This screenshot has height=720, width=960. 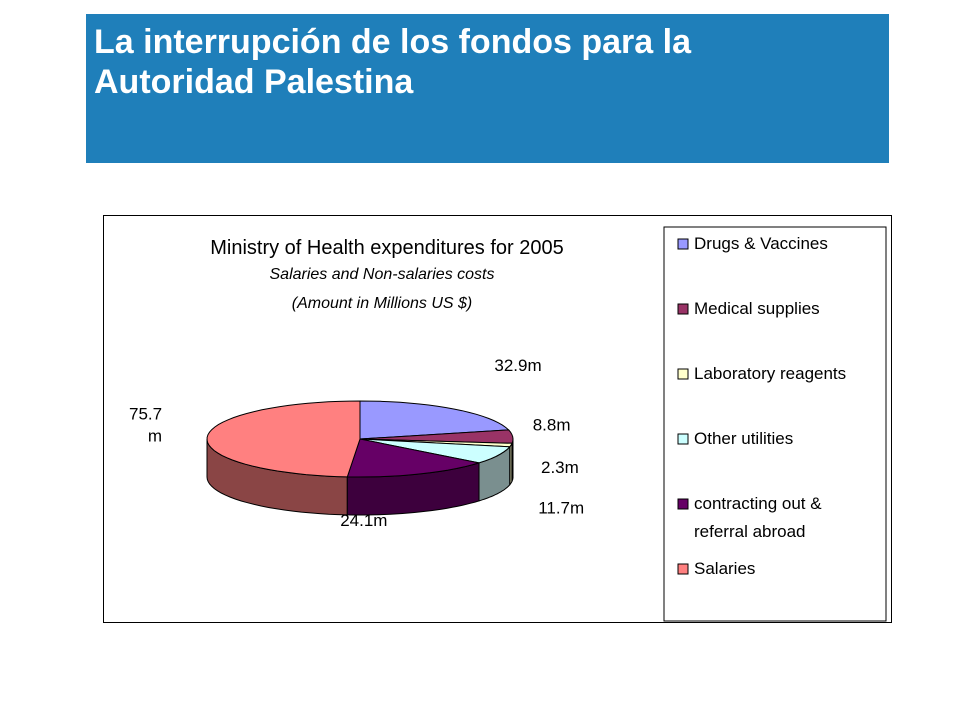 I want to click on legend-label: Other utilities, so click(x=743, y=438).